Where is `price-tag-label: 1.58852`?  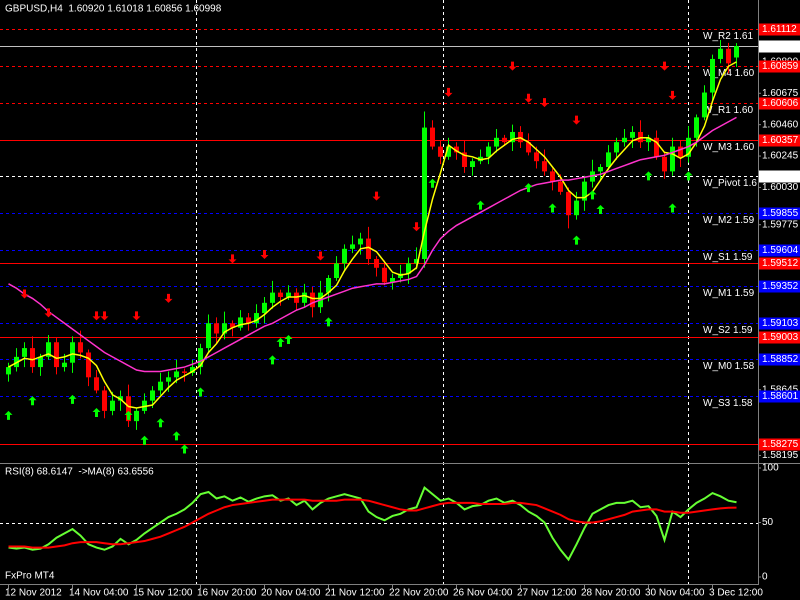 price-tag-label: 1.58852 is located at coordinates (780, 359).